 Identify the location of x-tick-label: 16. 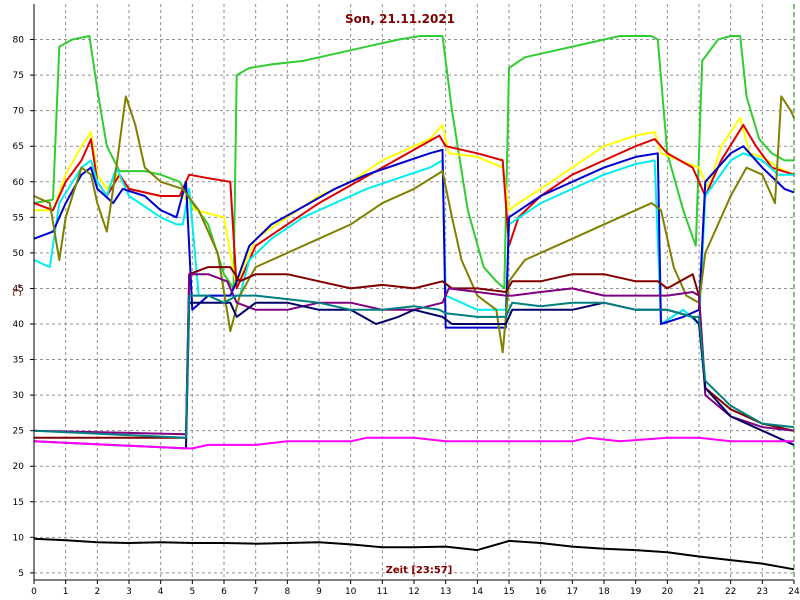
(541, 592).